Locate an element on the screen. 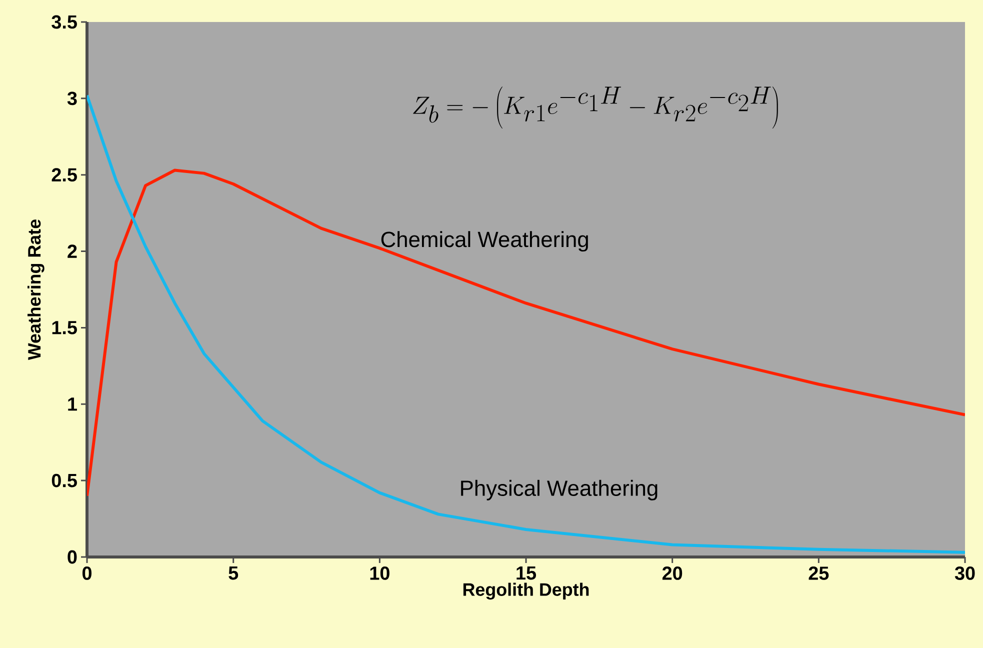  y-tick-label: 3 is located at coordinates (72, 99).